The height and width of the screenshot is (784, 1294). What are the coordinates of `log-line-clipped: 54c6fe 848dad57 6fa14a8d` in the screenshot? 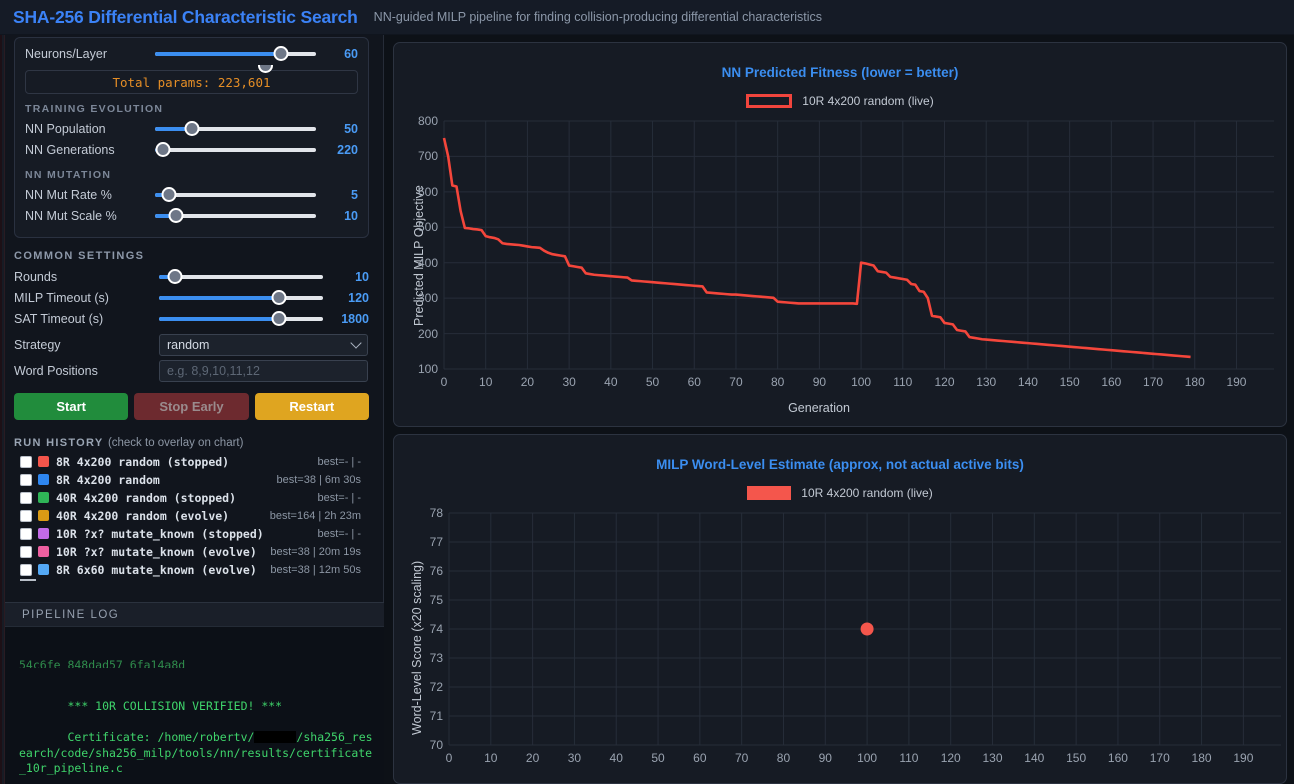 It's located at (102, 663).